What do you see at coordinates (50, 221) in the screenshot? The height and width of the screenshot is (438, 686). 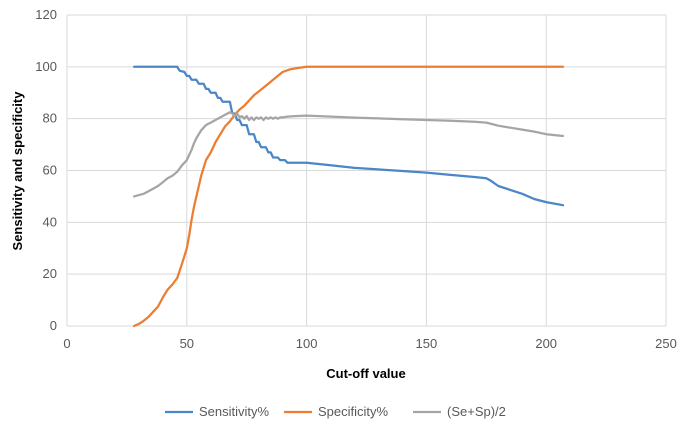 I see `y-tick-label: 40` at bounding box center [50, 221].